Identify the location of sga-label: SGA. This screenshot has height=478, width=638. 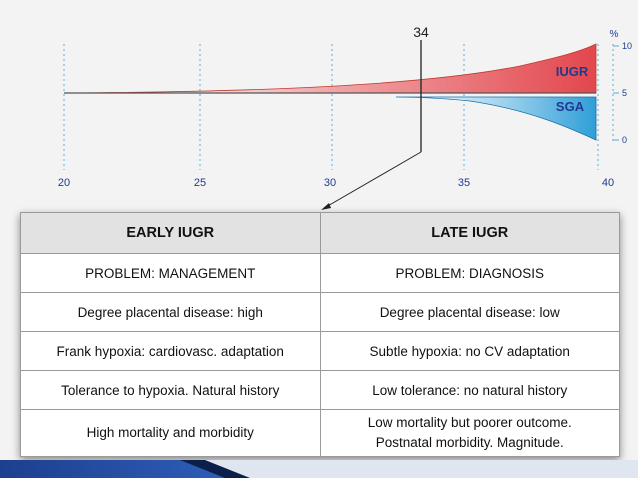
(570, 106).